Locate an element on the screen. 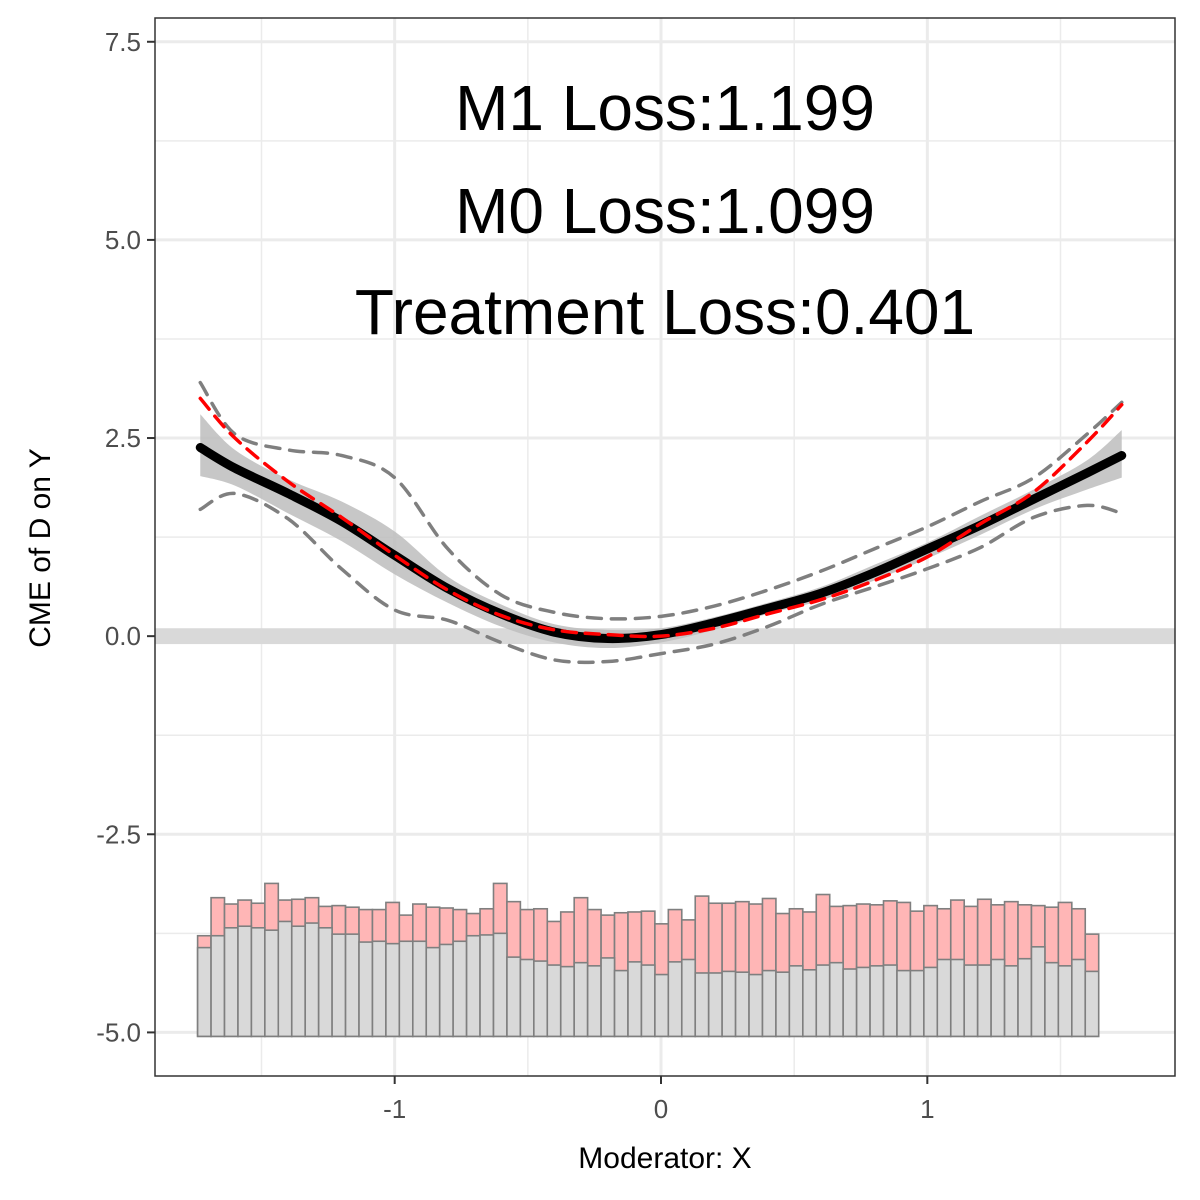  y-tick-label: 7.5 is located at coordinates (123, 42).